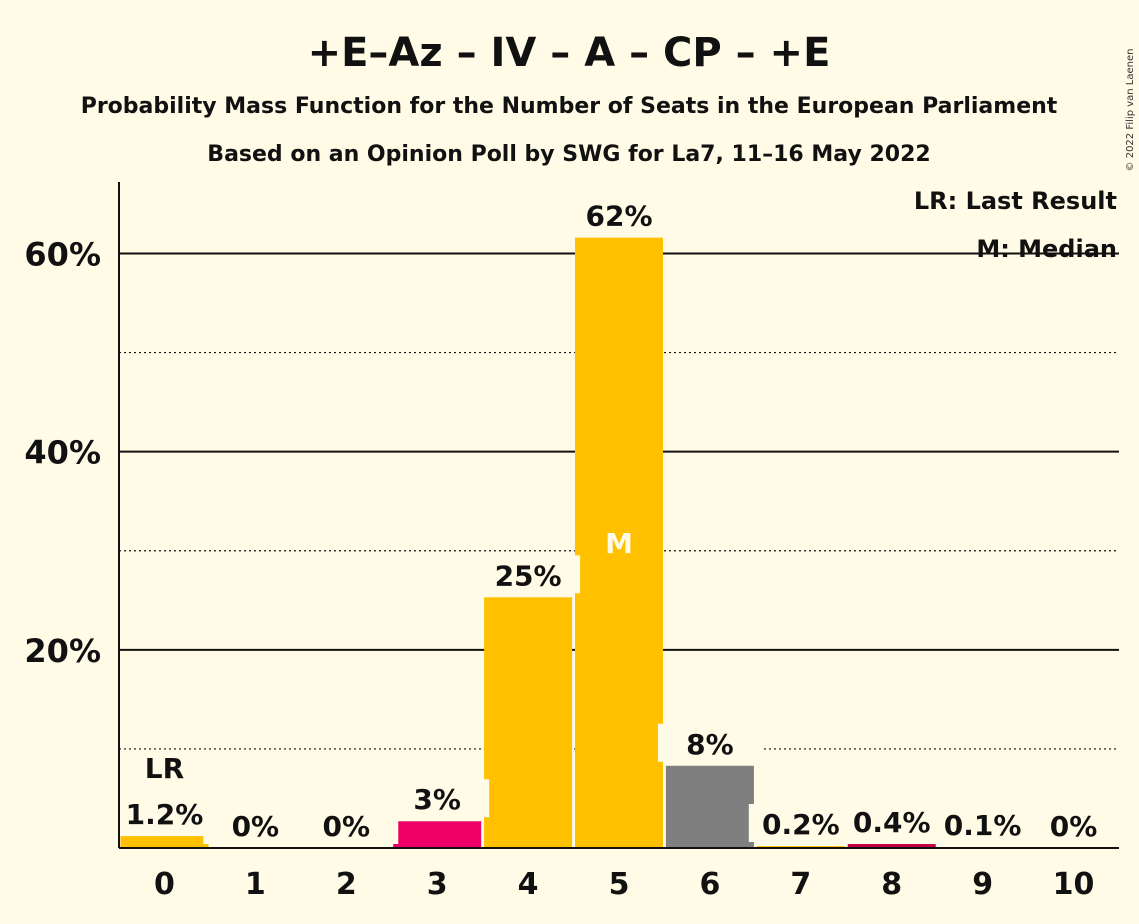  I want to click on value-label: 1.2%, so click(165, 814).